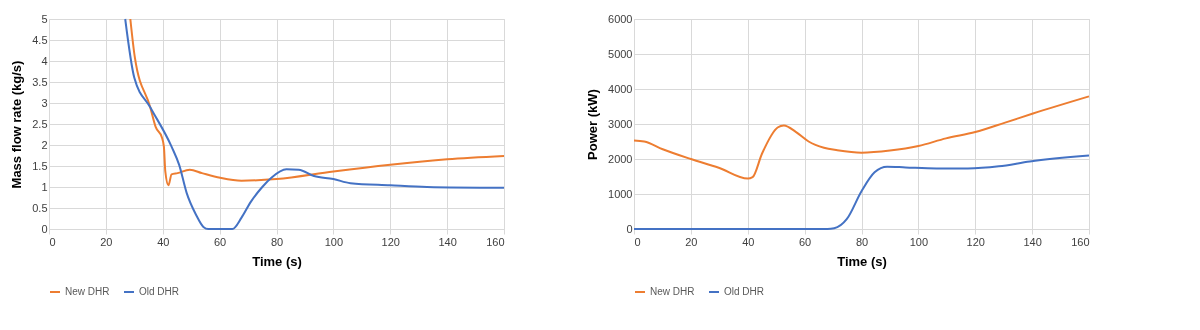 The width and height of the screenshot is (1200, 330). What do you see at coordinates (44, 144) in the screenshot?
I see `y-tick-label: 2` at bounding box center [44, 144].